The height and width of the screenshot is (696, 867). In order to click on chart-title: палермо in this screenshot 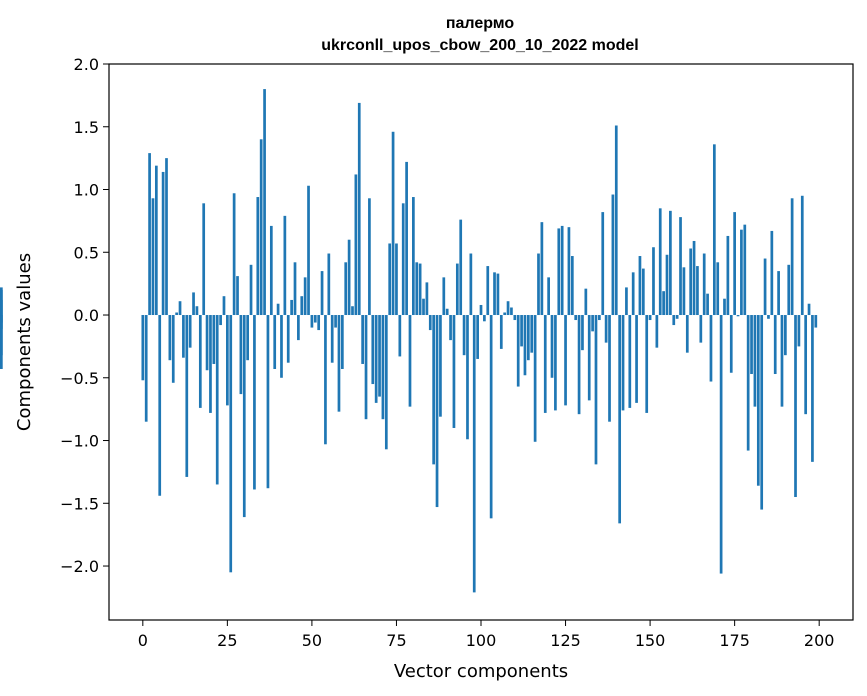, I will do `click(480, 23)`.